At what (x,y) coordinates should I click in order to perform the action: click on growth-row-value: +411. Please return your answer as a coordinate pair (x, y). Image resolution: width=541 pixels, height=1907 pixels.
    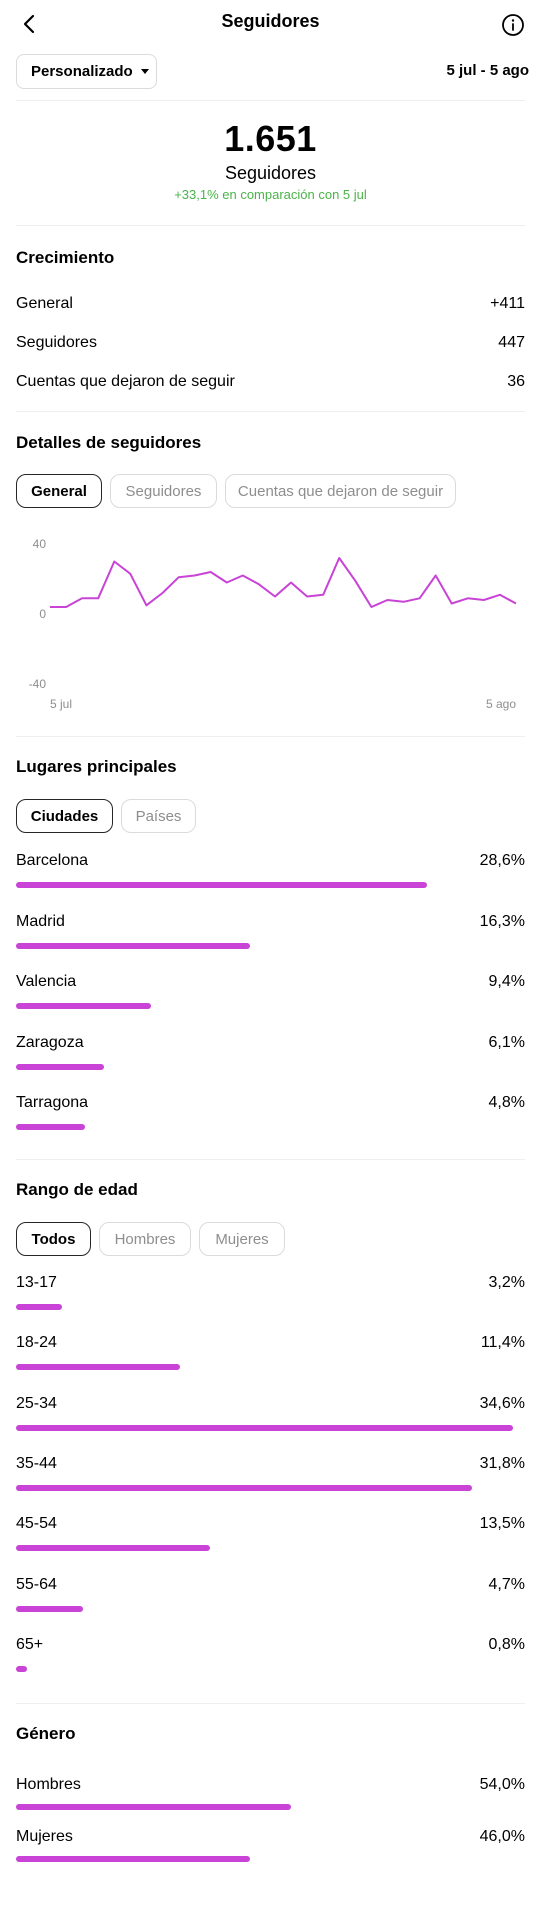
    Looking at the image, I should click on (507, 303).